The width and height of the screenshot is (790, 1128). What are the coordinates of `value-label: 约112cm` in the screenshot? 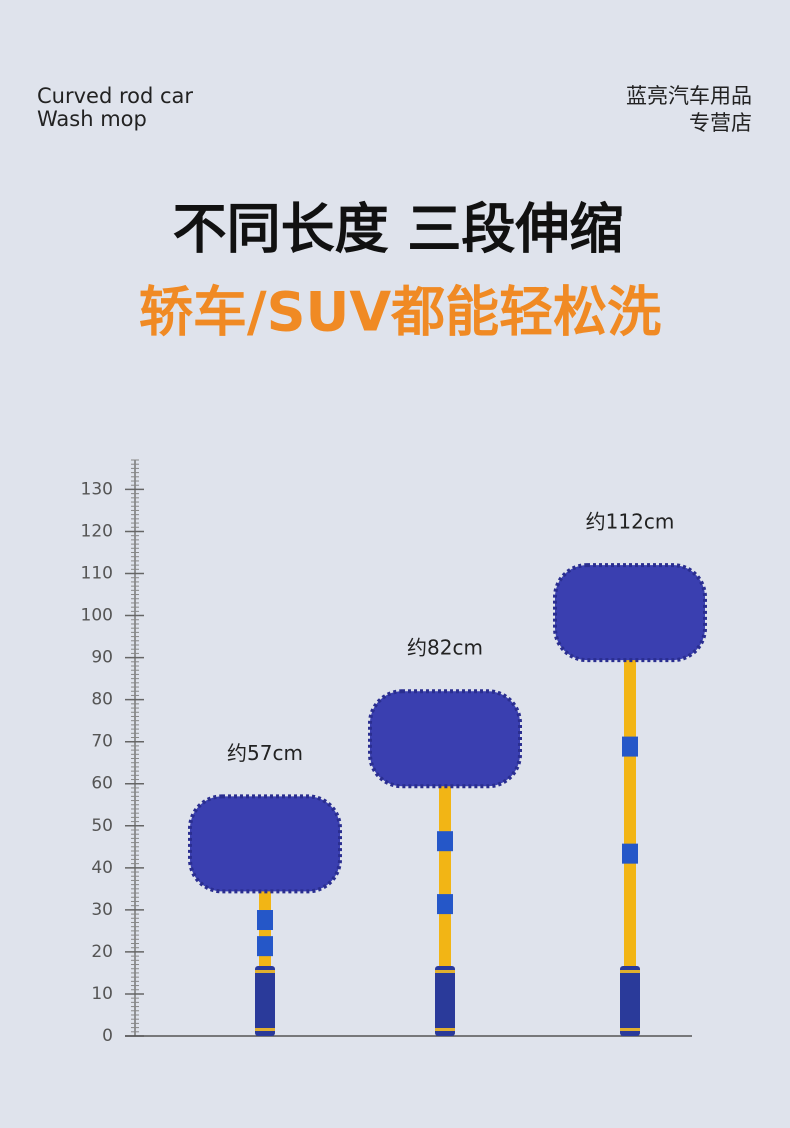 It's located at (630, 522).